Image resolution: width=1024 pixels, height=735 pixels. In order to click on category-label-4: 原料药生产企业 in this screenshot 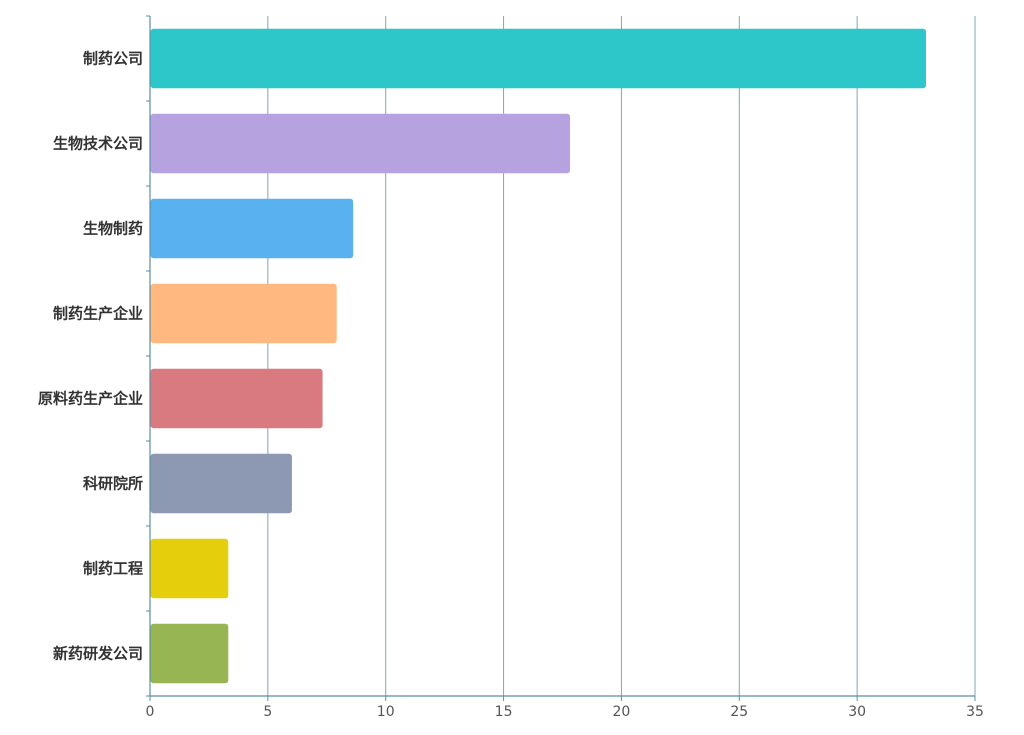, I will do `click(90, 399)`.